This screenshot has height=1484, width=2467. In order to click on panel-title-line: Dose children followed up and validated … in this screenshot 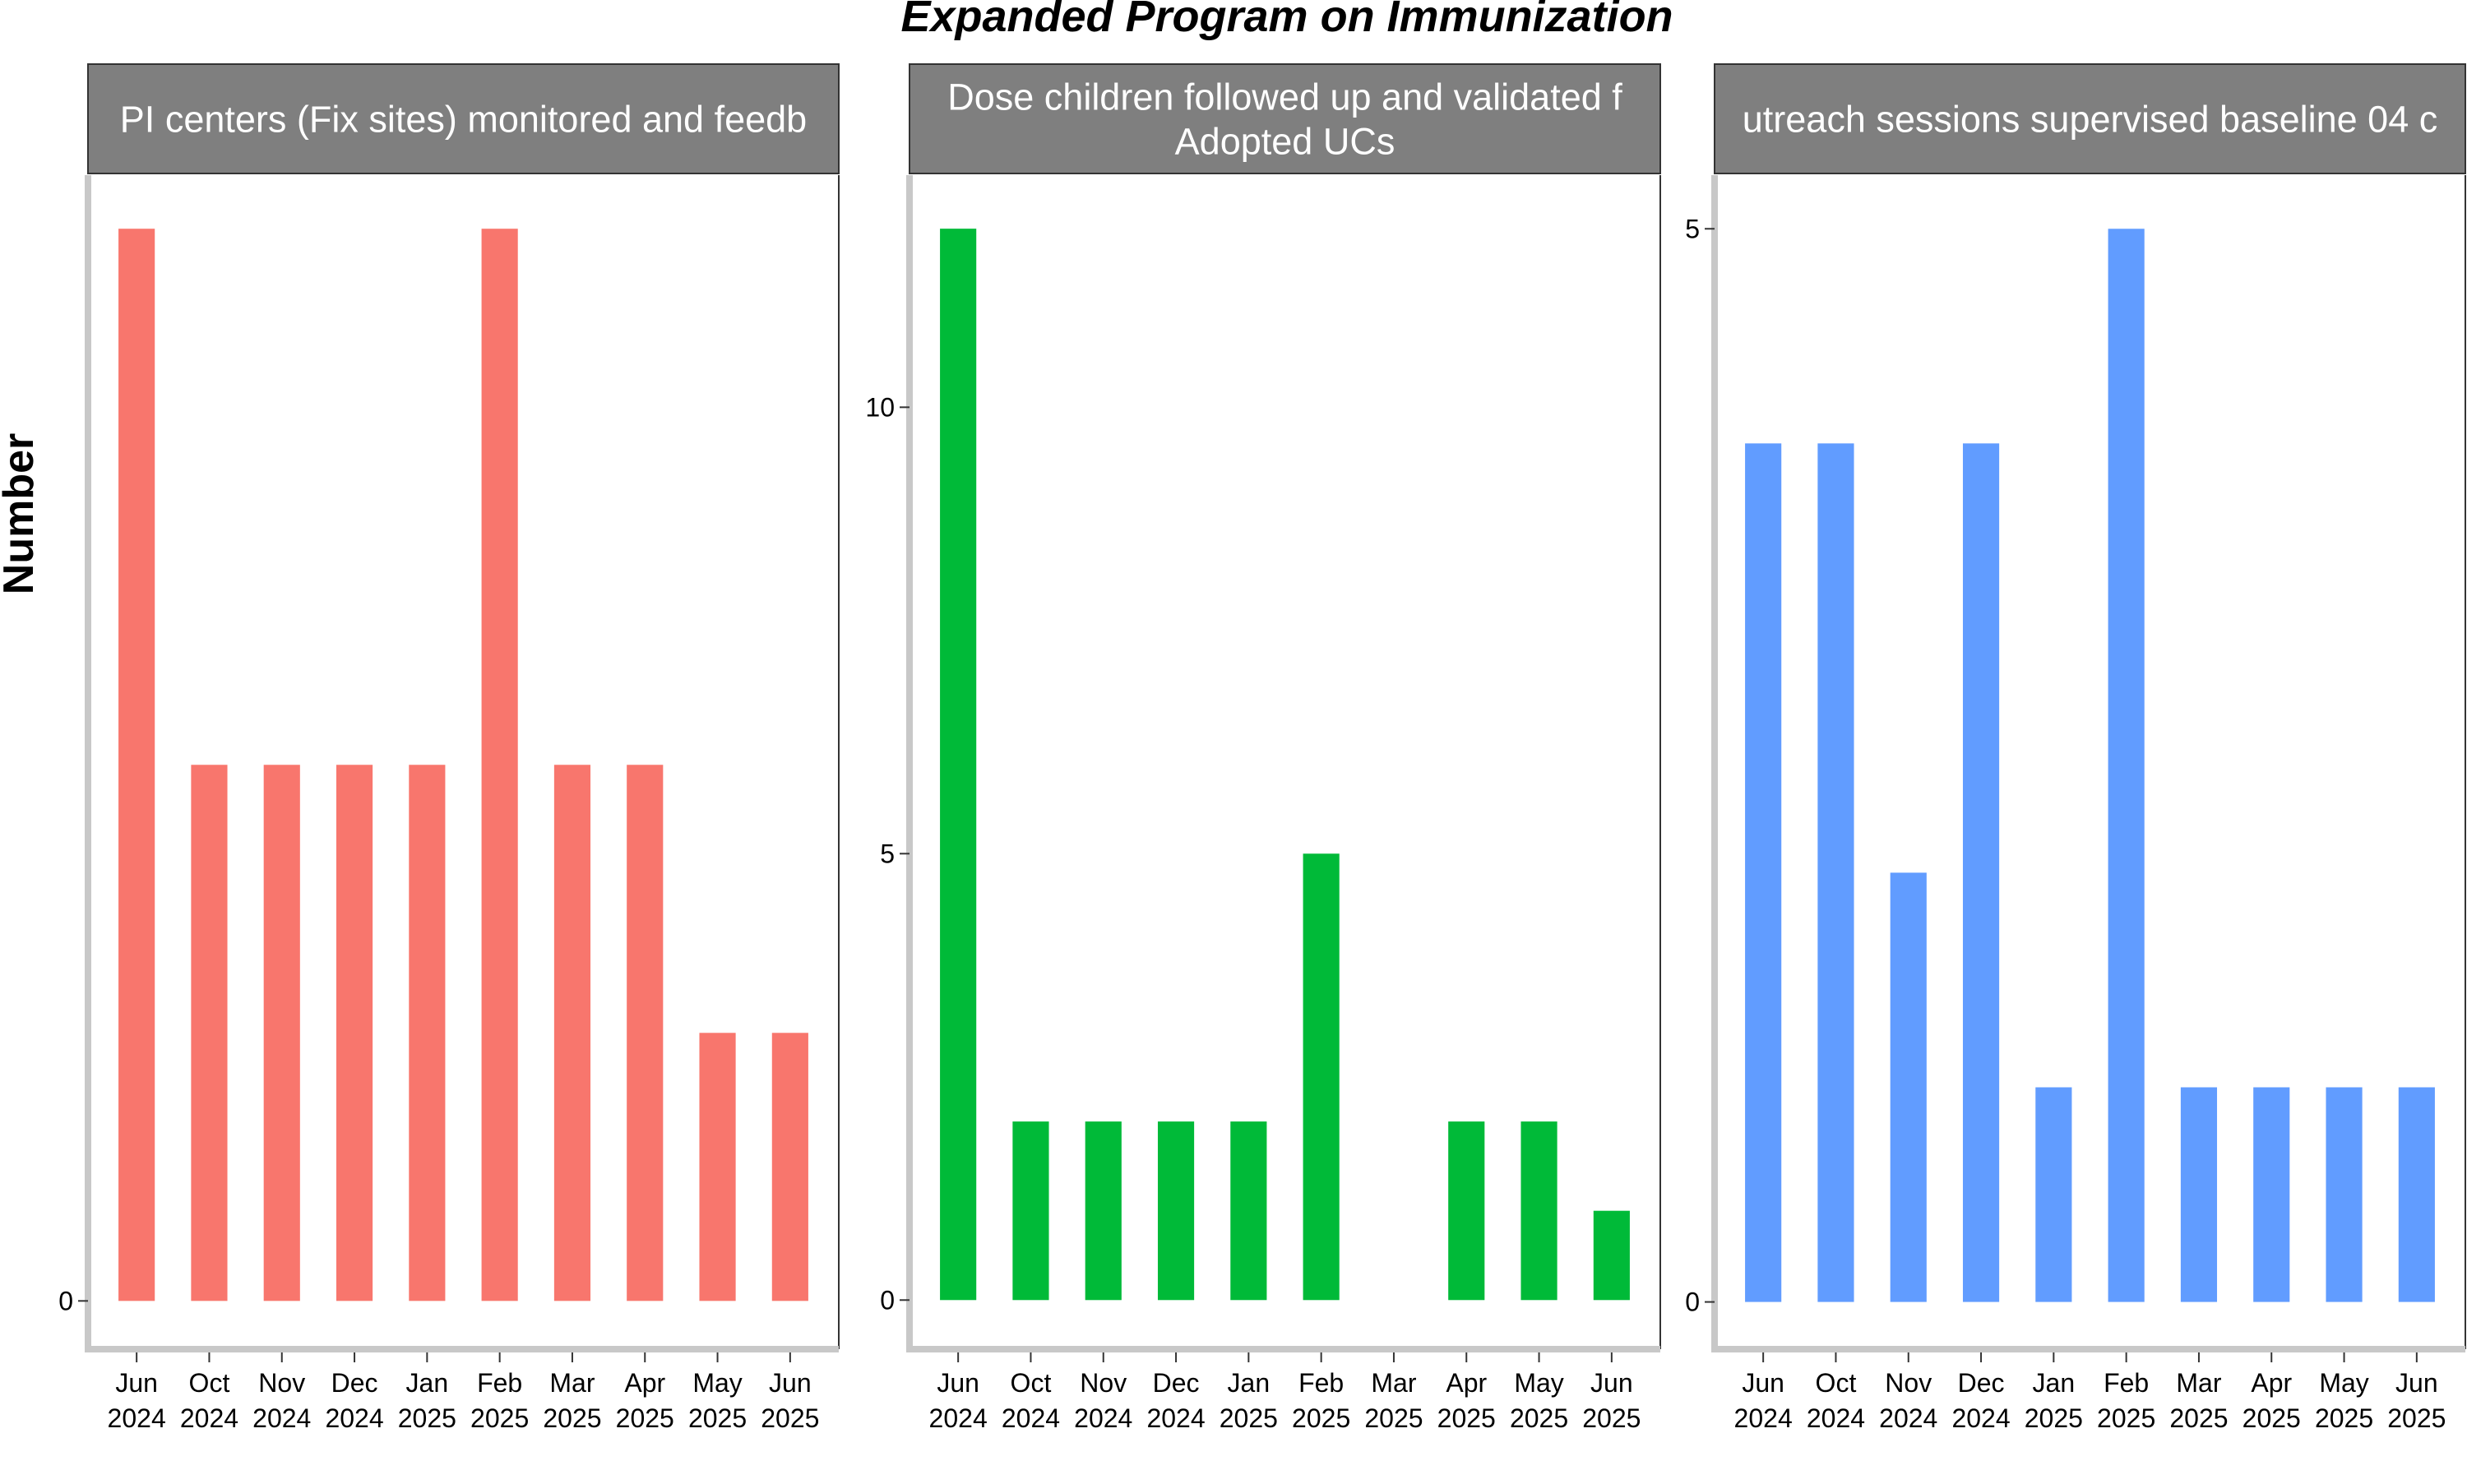, I will do `click(1284, 97)`.